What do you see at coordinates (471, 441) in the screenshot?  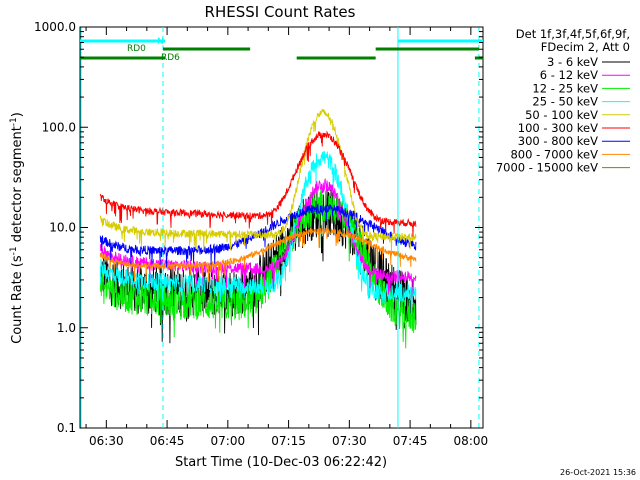 I see `x-tick-label: 08:00` at bounding box center [471, 441].